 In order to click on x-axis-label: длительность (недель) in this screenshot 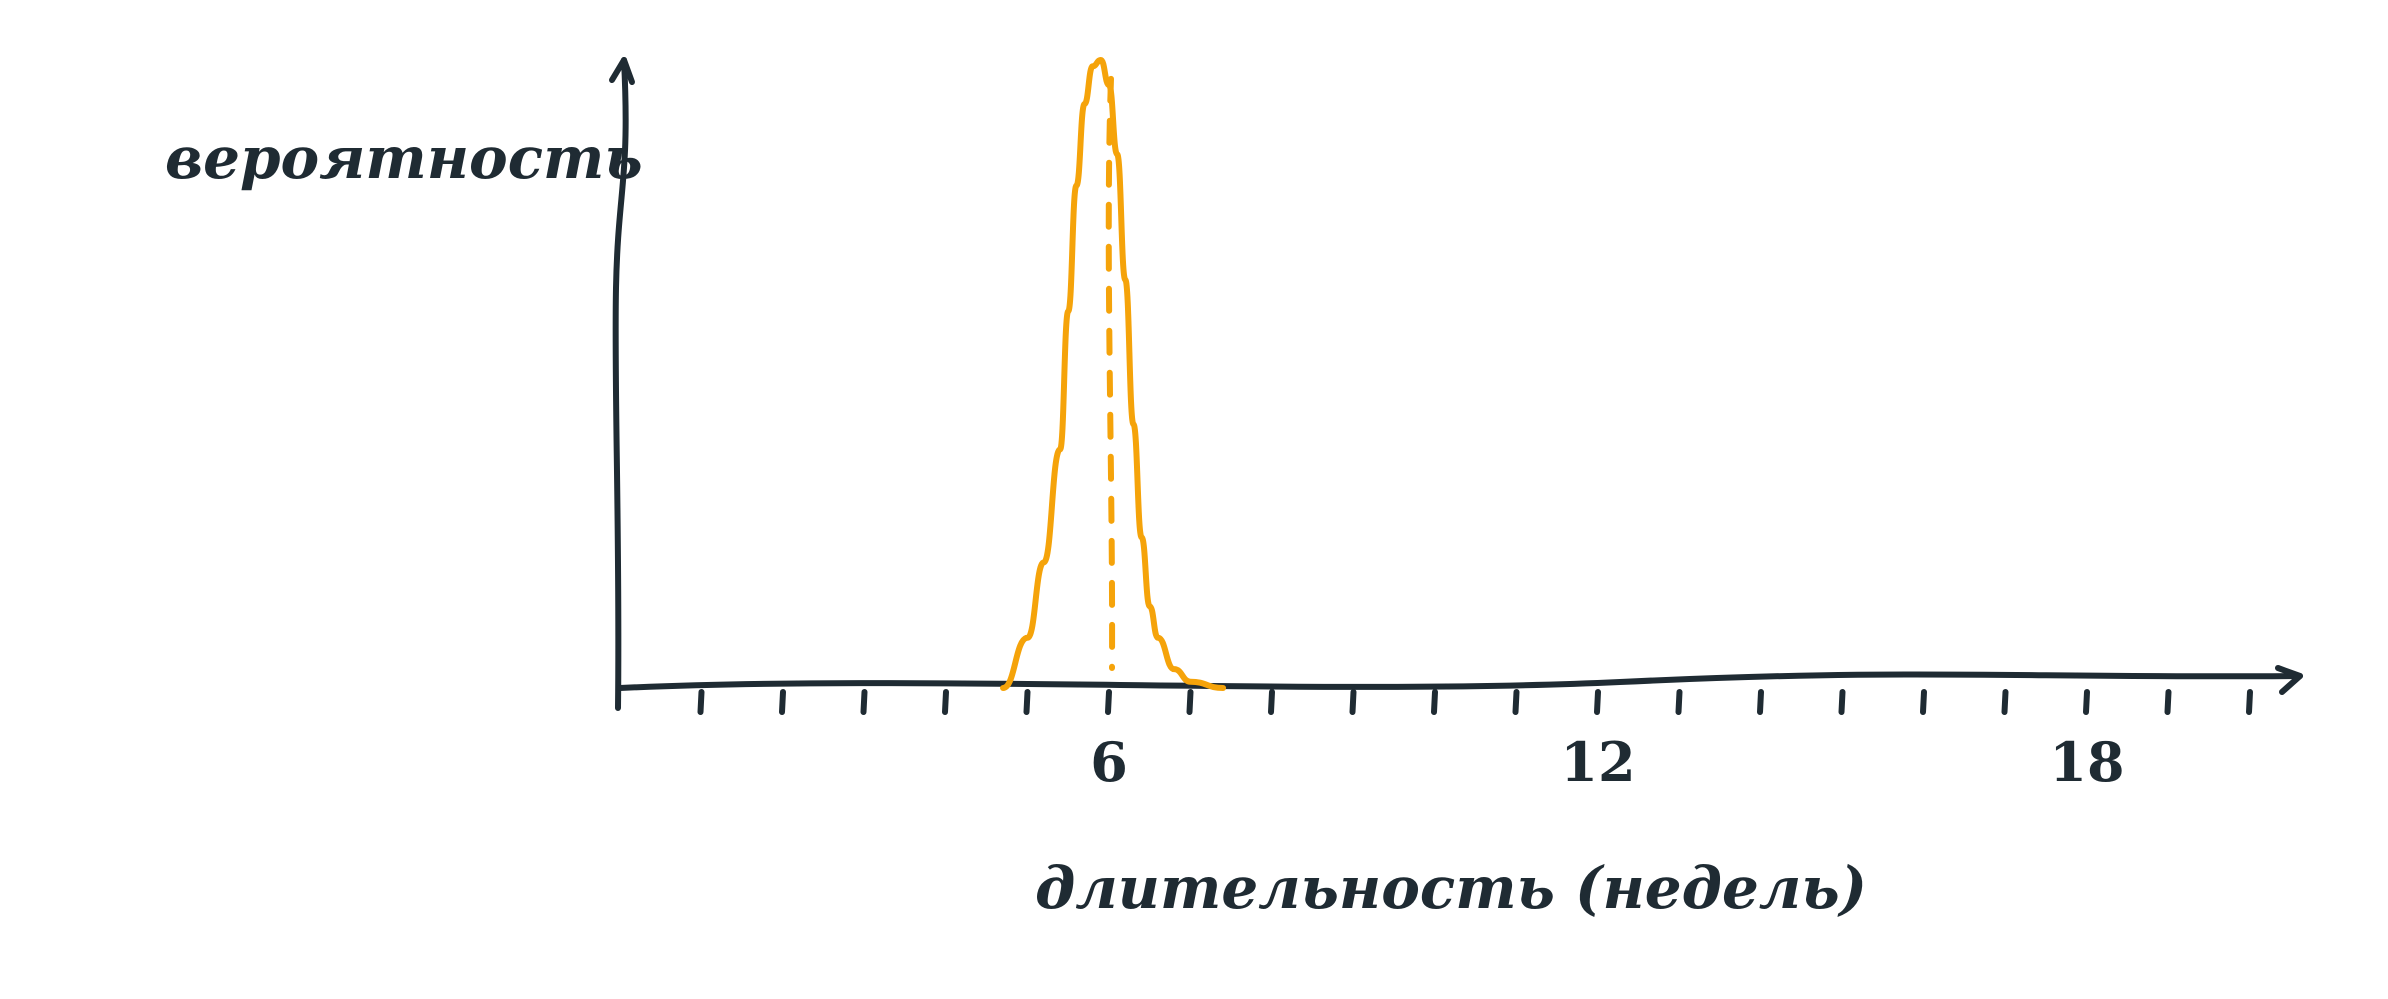, I will do `click(1451, 888)`.